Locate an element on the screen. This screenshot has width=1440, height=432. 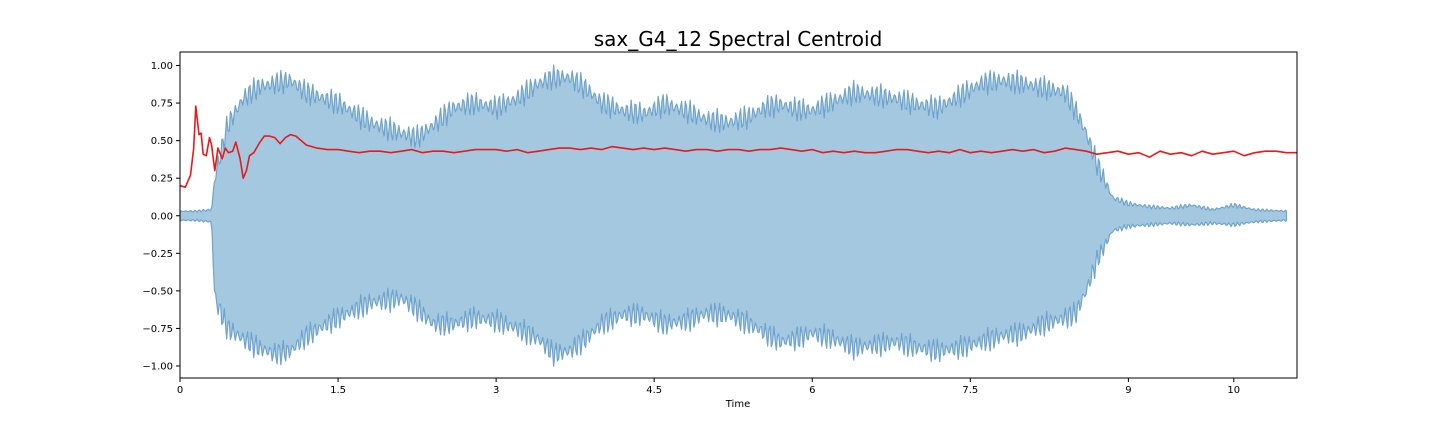
y-tick-label: 0.25 is located at coordinates (162, 179).